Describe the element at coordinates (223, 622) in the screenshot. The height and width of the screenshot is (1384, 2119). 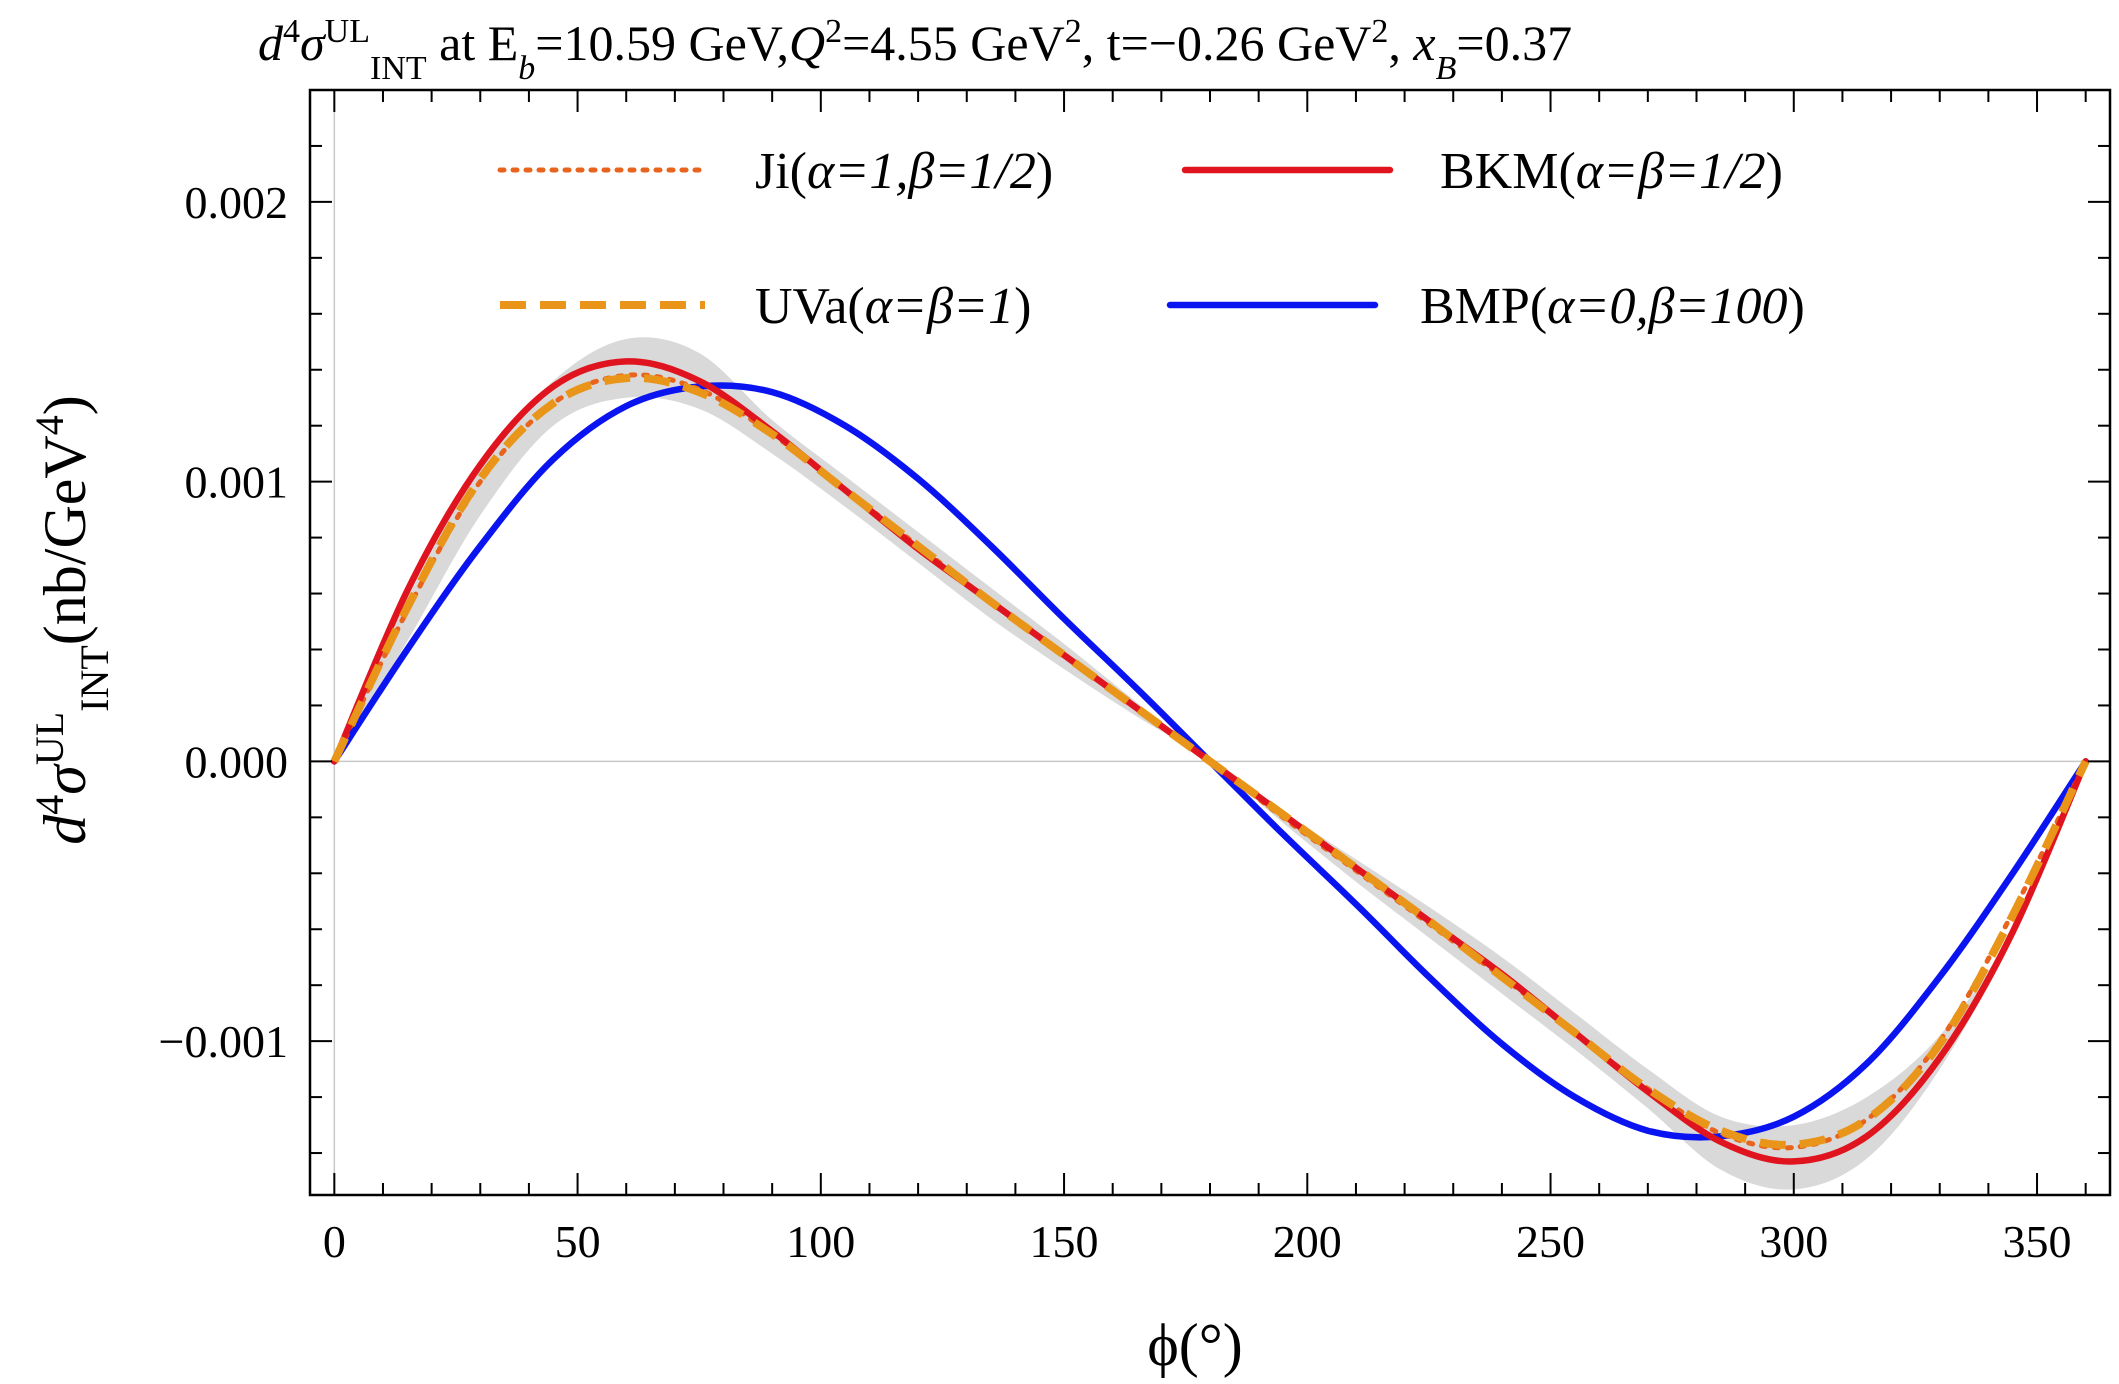
I see `y-tick-labels: −0.001 0.000 0.001 0.002` at that location.